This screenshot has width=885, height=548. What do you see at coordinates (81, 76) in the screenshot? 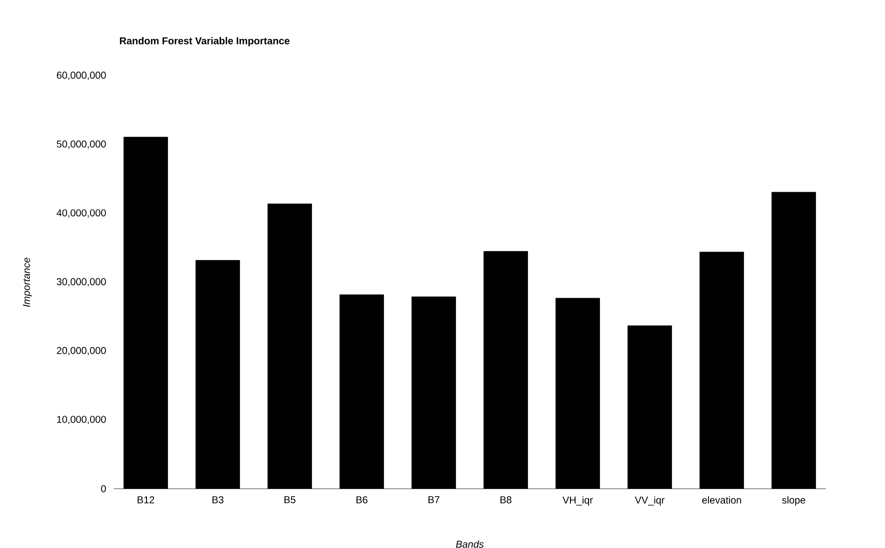
I see `y-tick-label: 60,000,000` at bounding box center [81, 76].